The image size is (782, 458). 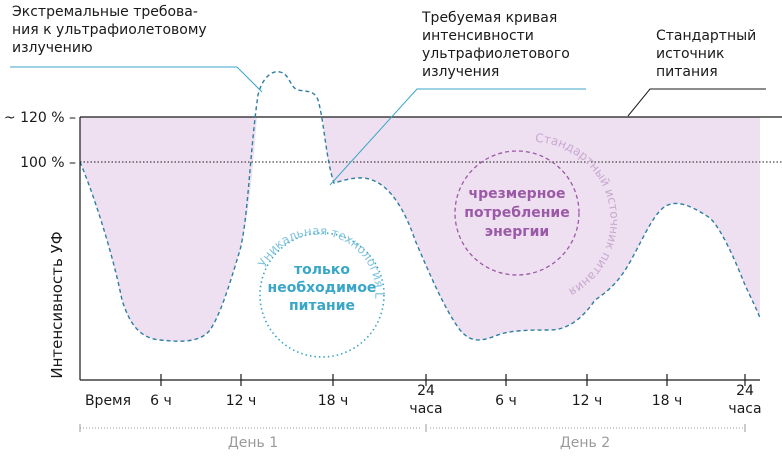 I want to click on level-100-label: 100 % –, so click(x=48, y=163).